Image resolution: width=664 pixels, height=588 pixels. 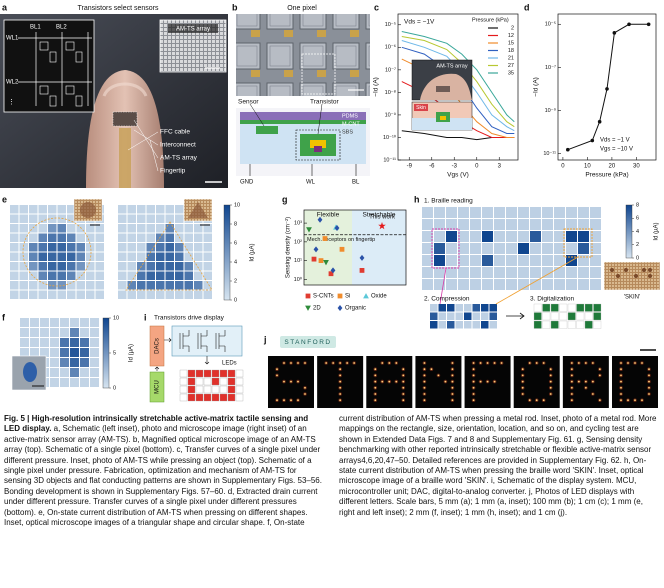 I want to click on y-tick-label: 10⁰, so click(x=298, y=279).